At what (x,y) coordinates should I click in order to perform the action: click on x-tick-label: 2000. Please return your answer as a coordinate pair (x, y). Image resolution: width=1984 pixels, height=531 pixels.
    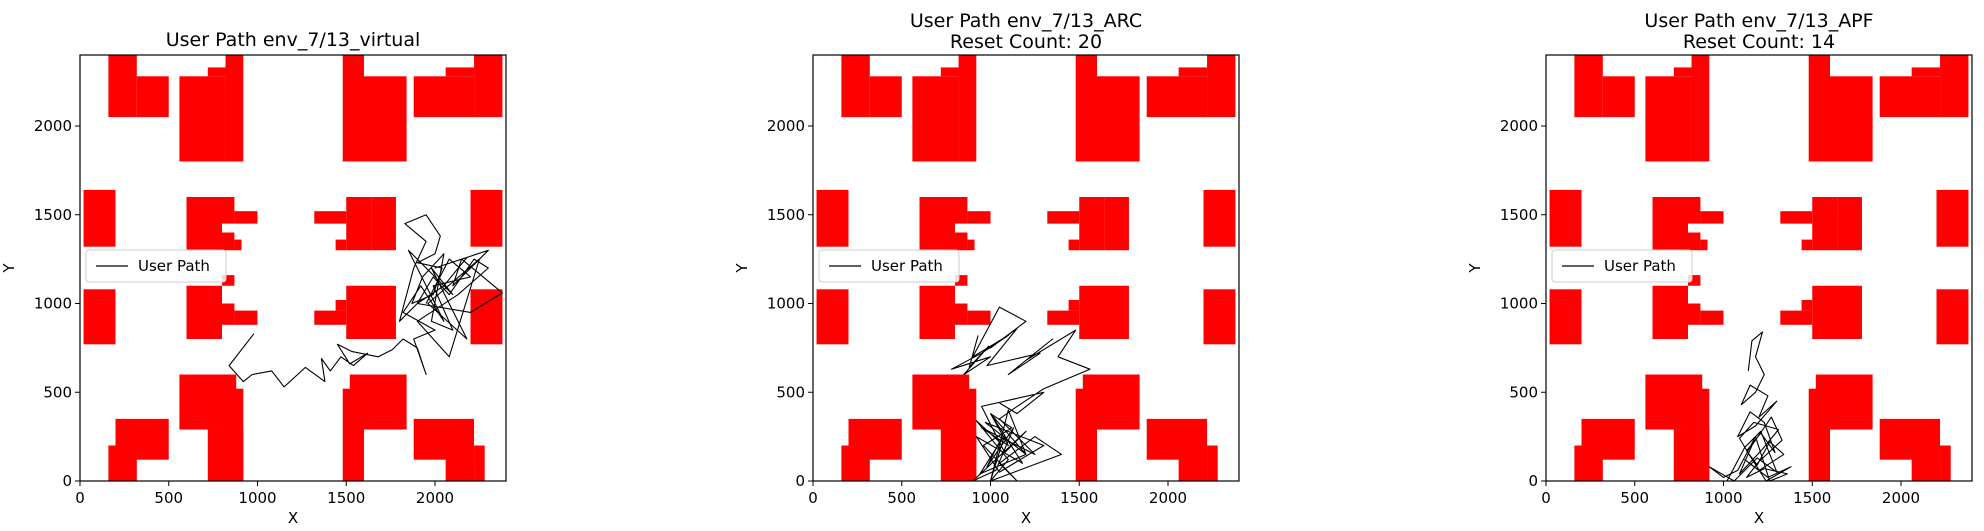
    Looking at the image, I should click on (435, 498).